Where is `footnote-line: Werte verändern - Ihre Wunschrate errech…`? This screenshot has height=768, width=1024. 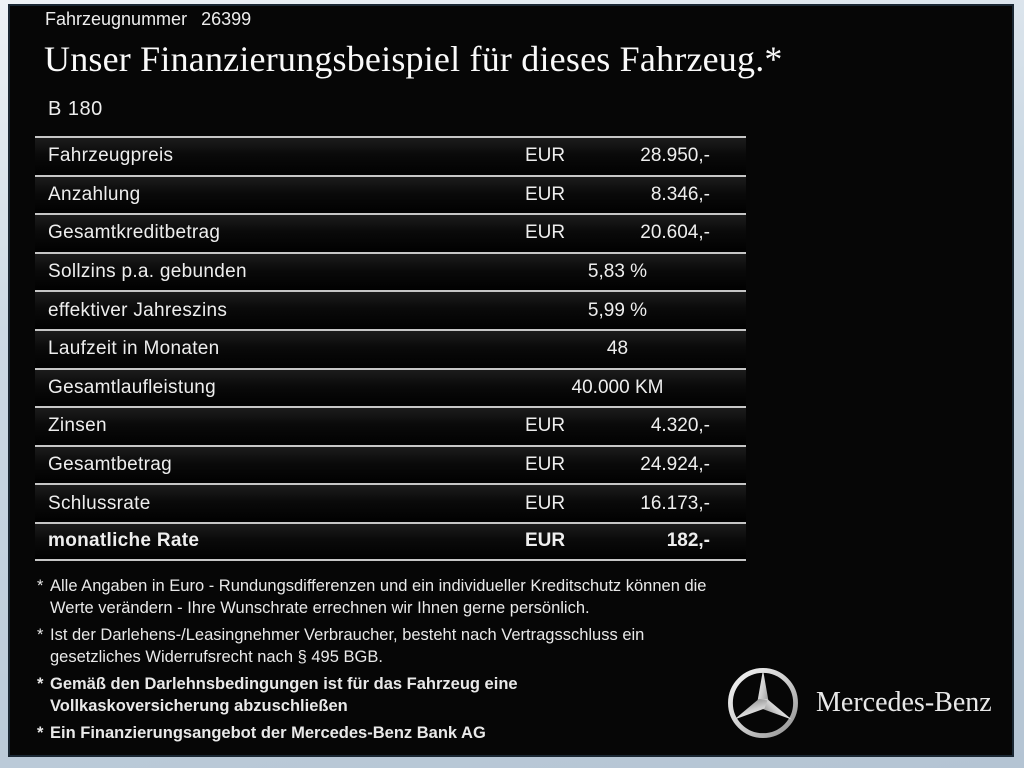 footnote-line: Werte verändern - Ihre Wunschrate errech… is located at coordinates (320, 608).